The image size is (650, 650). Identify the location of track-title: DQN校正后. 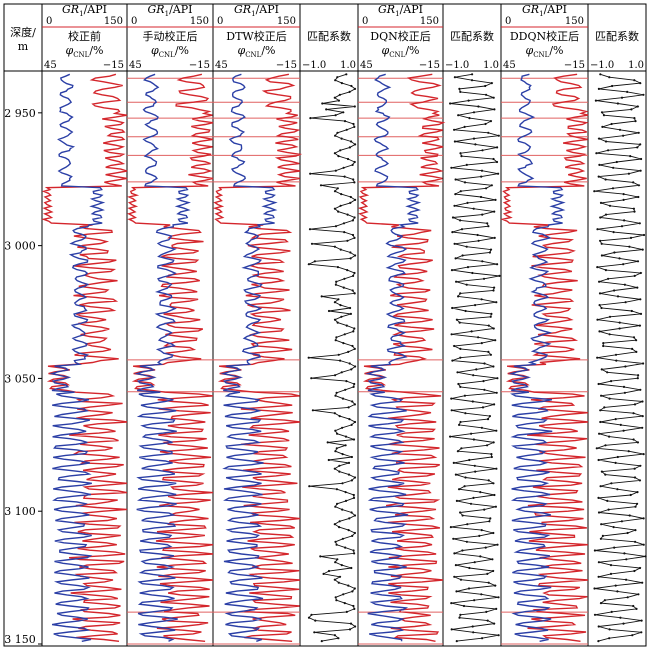
(400, 36).